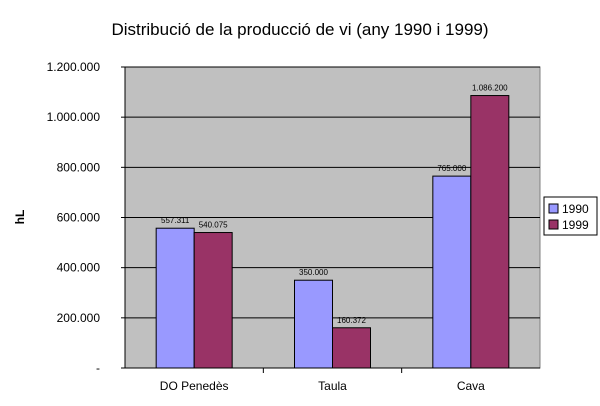 This screenshot has width=600, height=406. What do you see at coordinates (79, 218) in the screenshot?
I see `y-tick-label: 600.000` at bounding box center [79, 218].